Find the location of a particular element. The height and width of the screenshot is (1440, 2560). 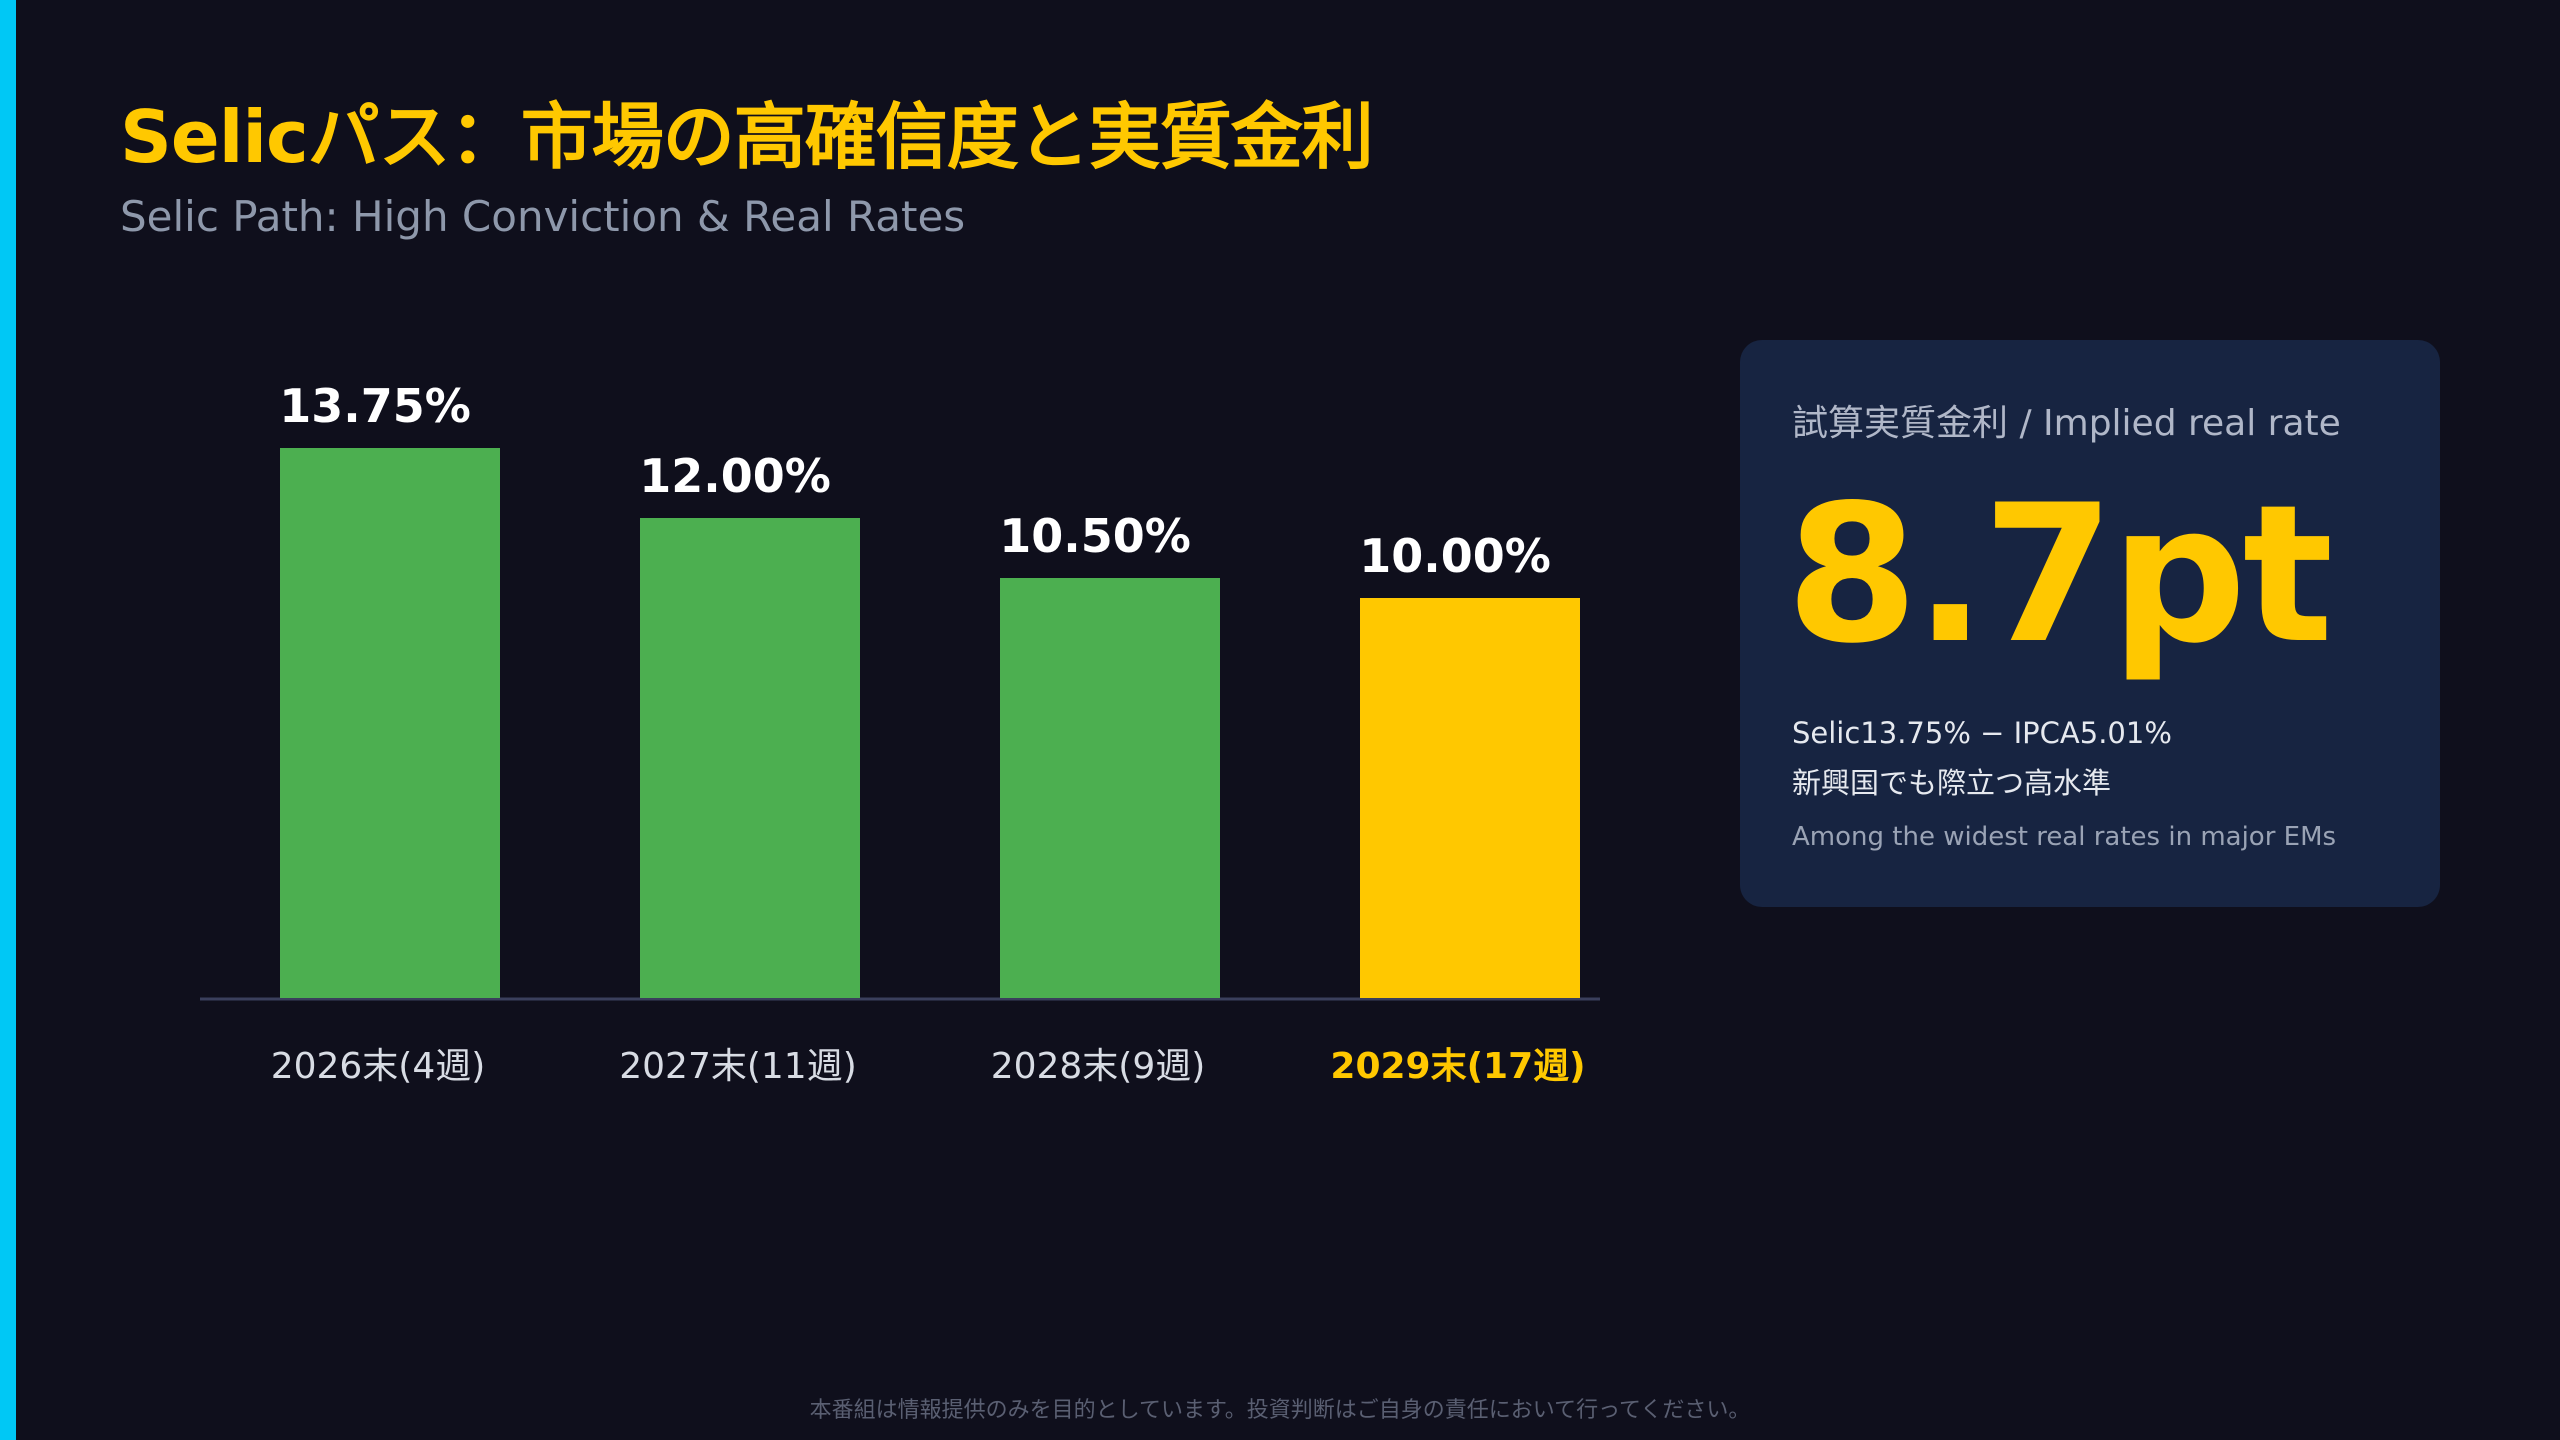

category-label-4: 2029末(17週) is located at coordinates (1457, 1066).